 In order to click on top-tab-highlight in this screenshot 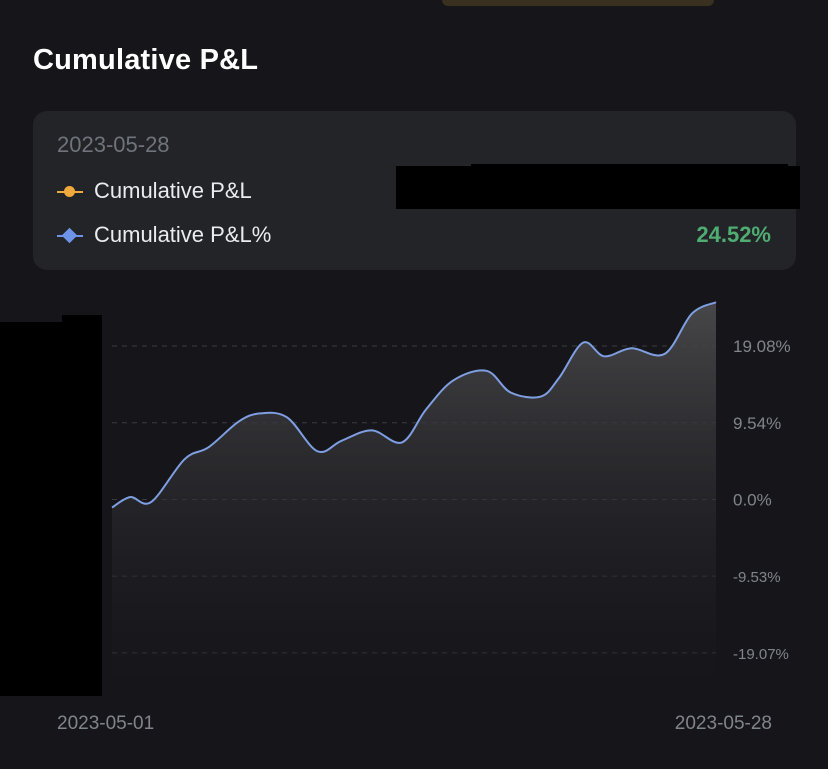, I will do `click(578, 3)`.